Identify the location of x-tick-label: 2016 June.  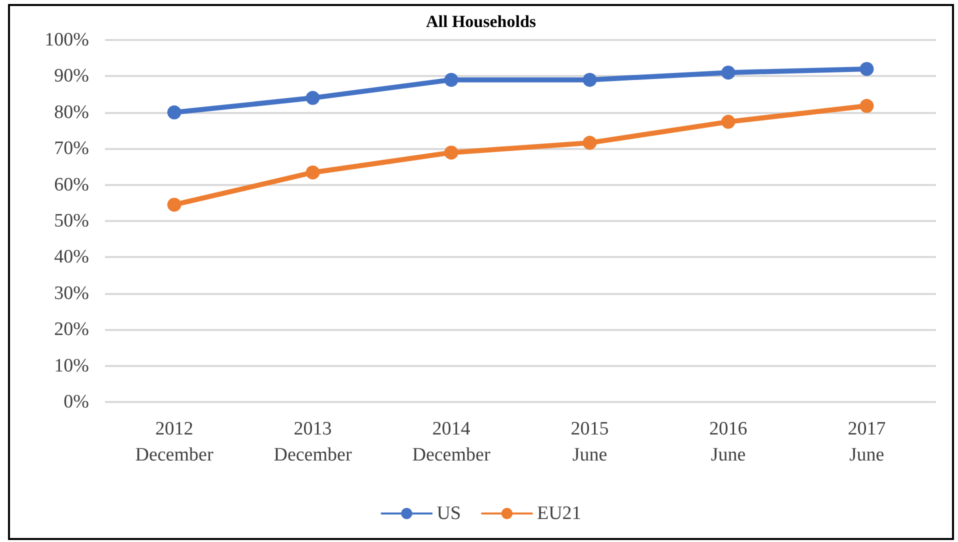
(728, 442).